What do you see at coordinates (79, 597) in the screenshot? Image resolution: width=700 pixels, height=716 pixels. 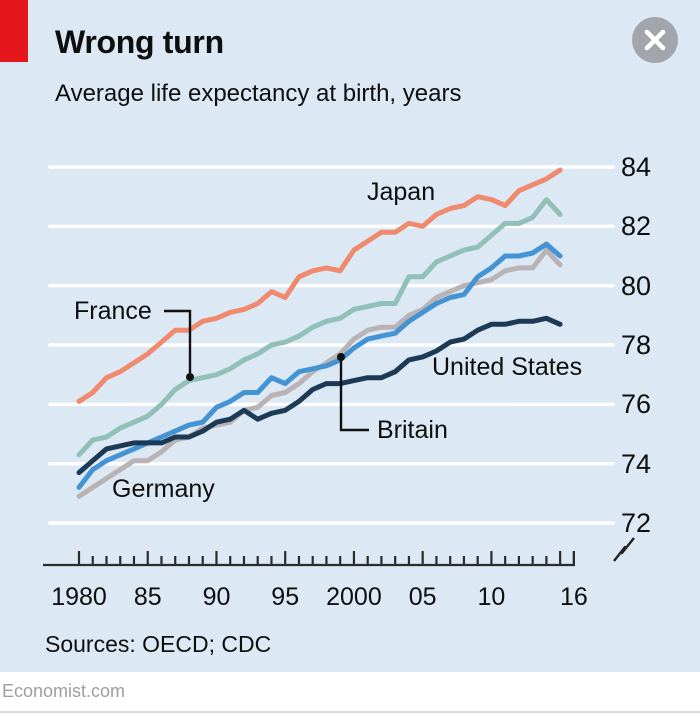 I see `x-axis-label: 1980` at bounding box center [79, 597].